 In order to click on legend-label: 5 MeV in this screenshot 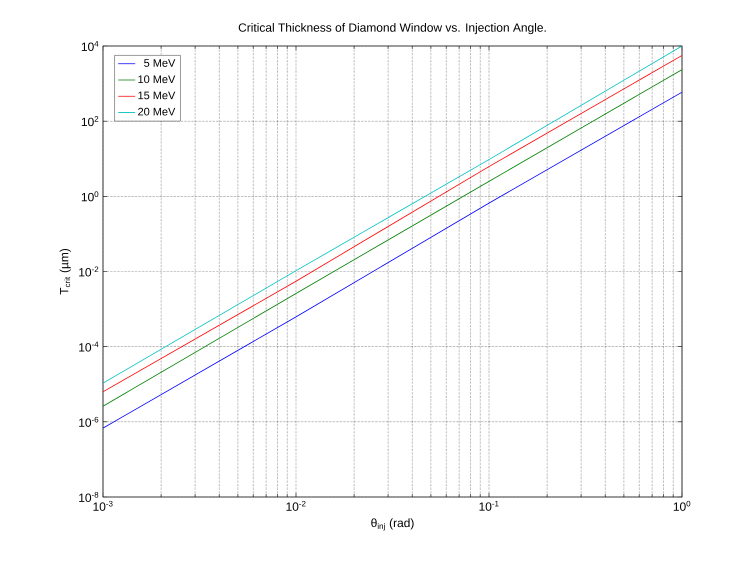, I will do `click(160, 63)`.